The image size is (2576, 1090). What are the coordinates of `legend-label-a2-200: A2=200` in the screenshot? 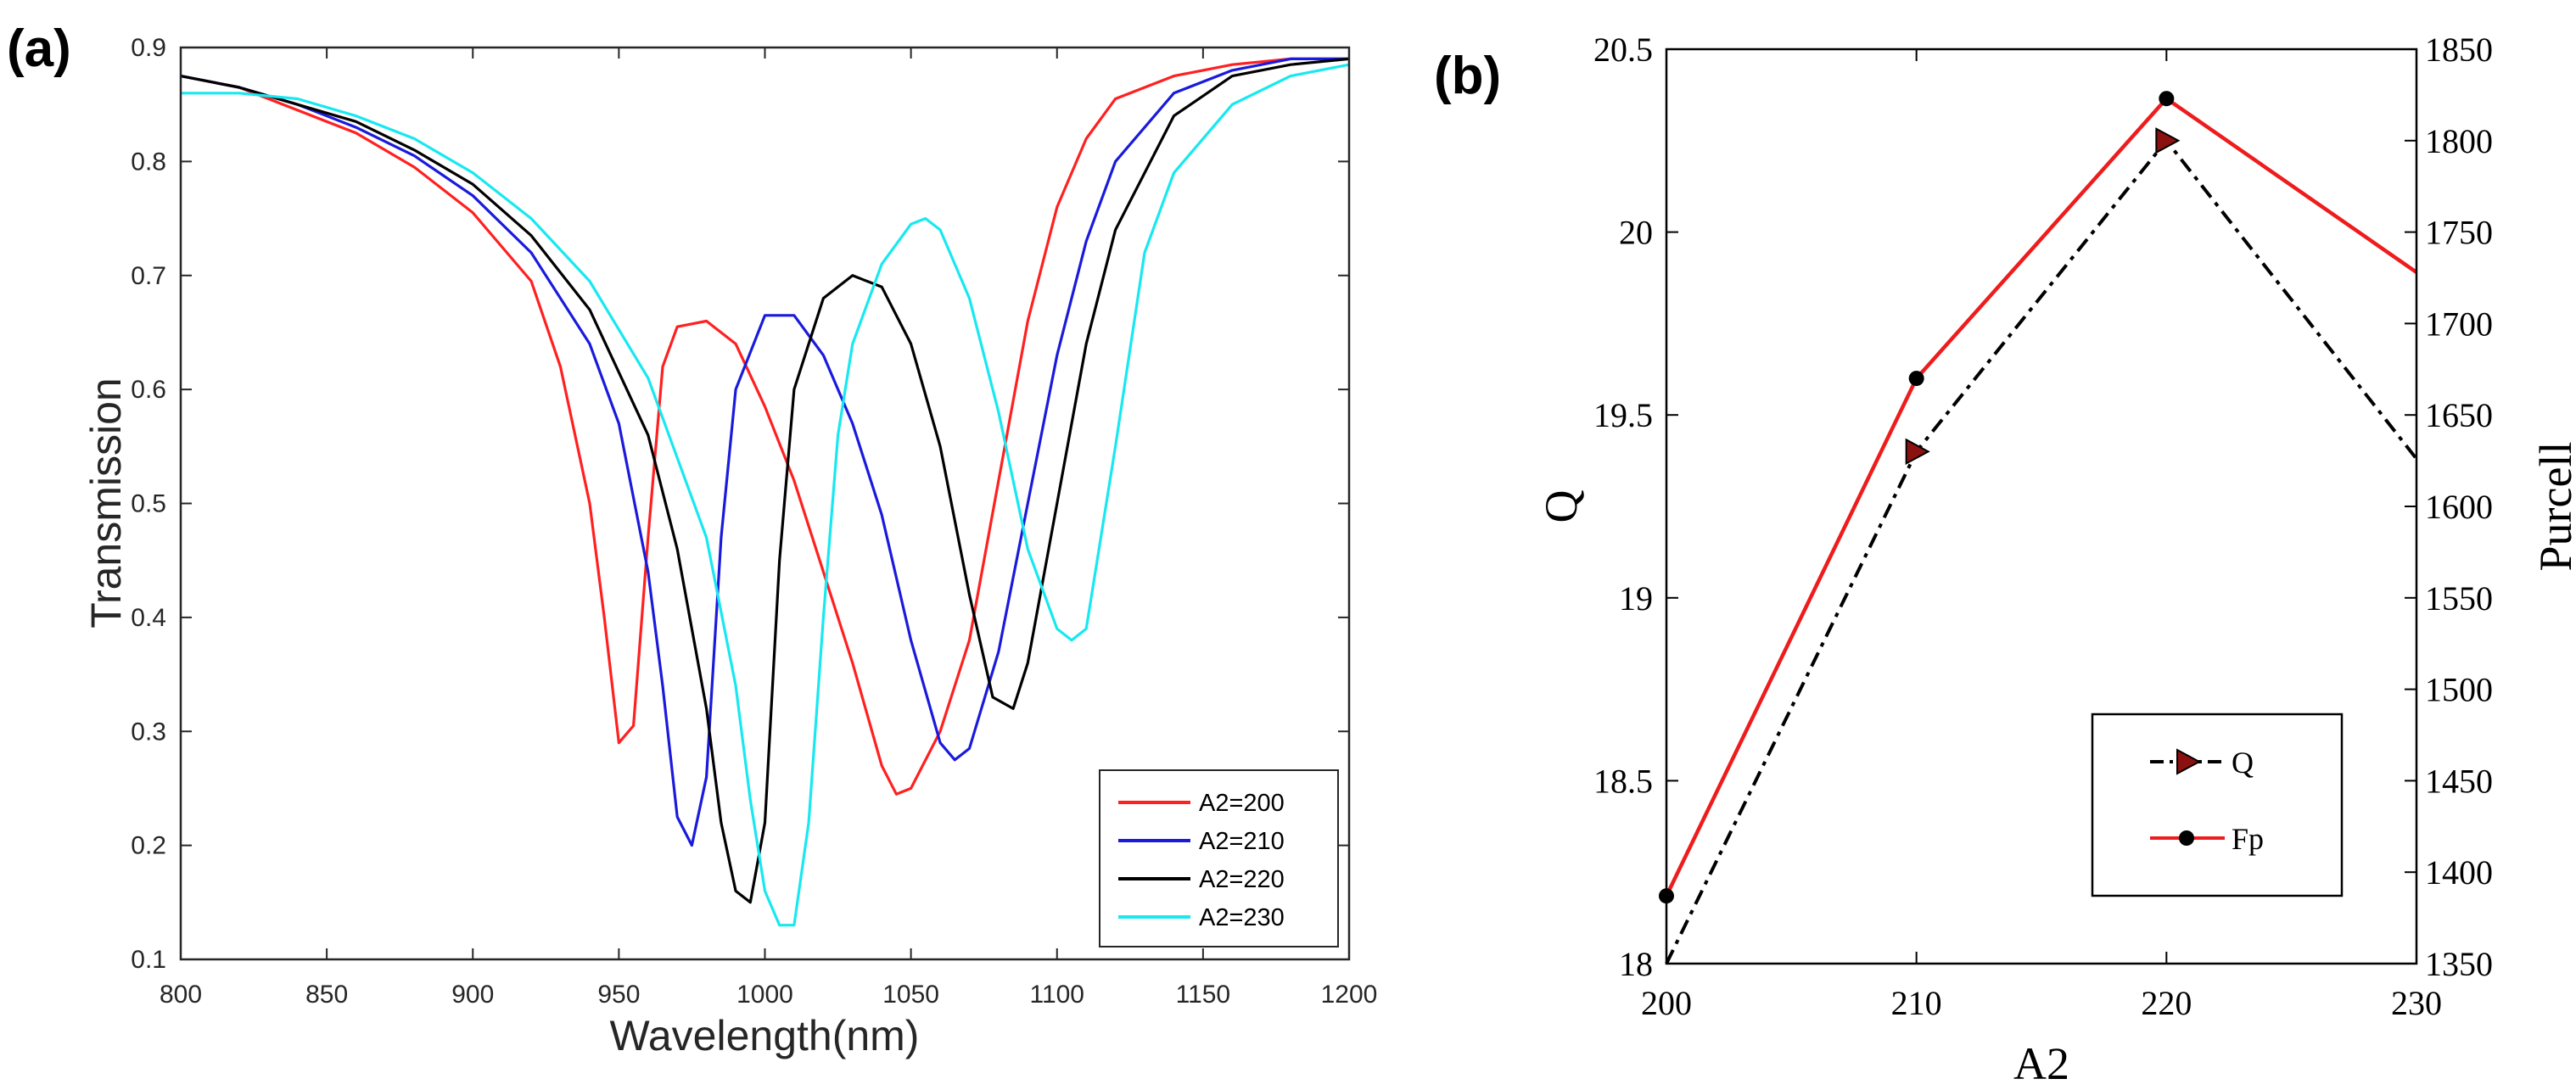 It's located at (1242, 803).